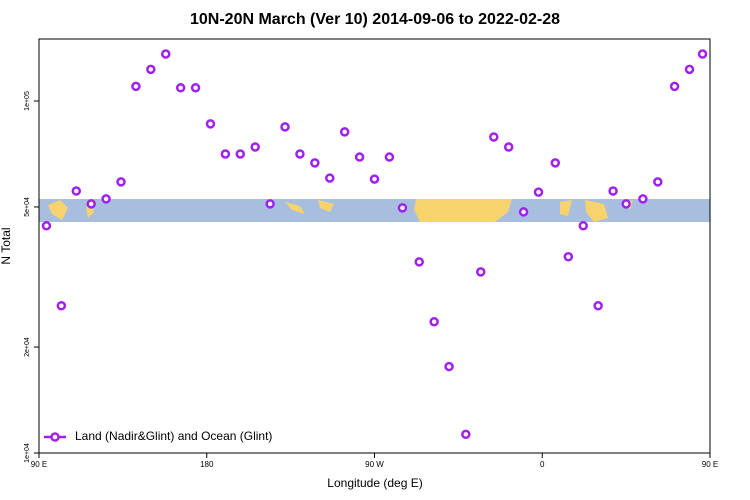 The height and width of the screenshot is (500, 750). What do you see at coordinates (27, 347) in the screenshot?
I see `y-tick-label: 2e+04` at bounding box center [27, 347].